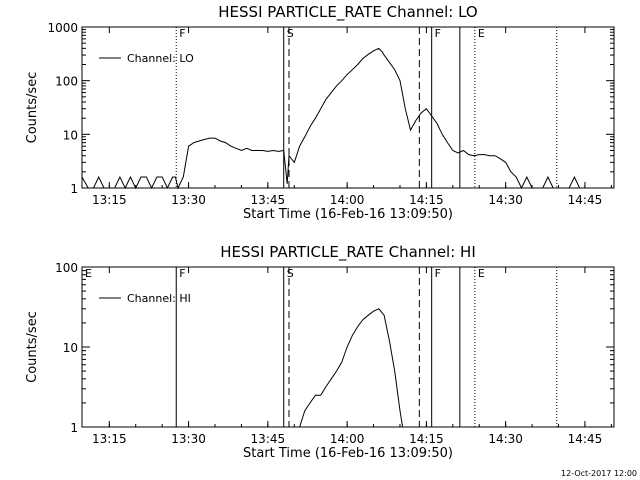 The height and width of the screenshot is (480, 640). Describe the element at coordinates (160, 58) in the screenshot. I see `legend-label: Channel: LO` at that location.